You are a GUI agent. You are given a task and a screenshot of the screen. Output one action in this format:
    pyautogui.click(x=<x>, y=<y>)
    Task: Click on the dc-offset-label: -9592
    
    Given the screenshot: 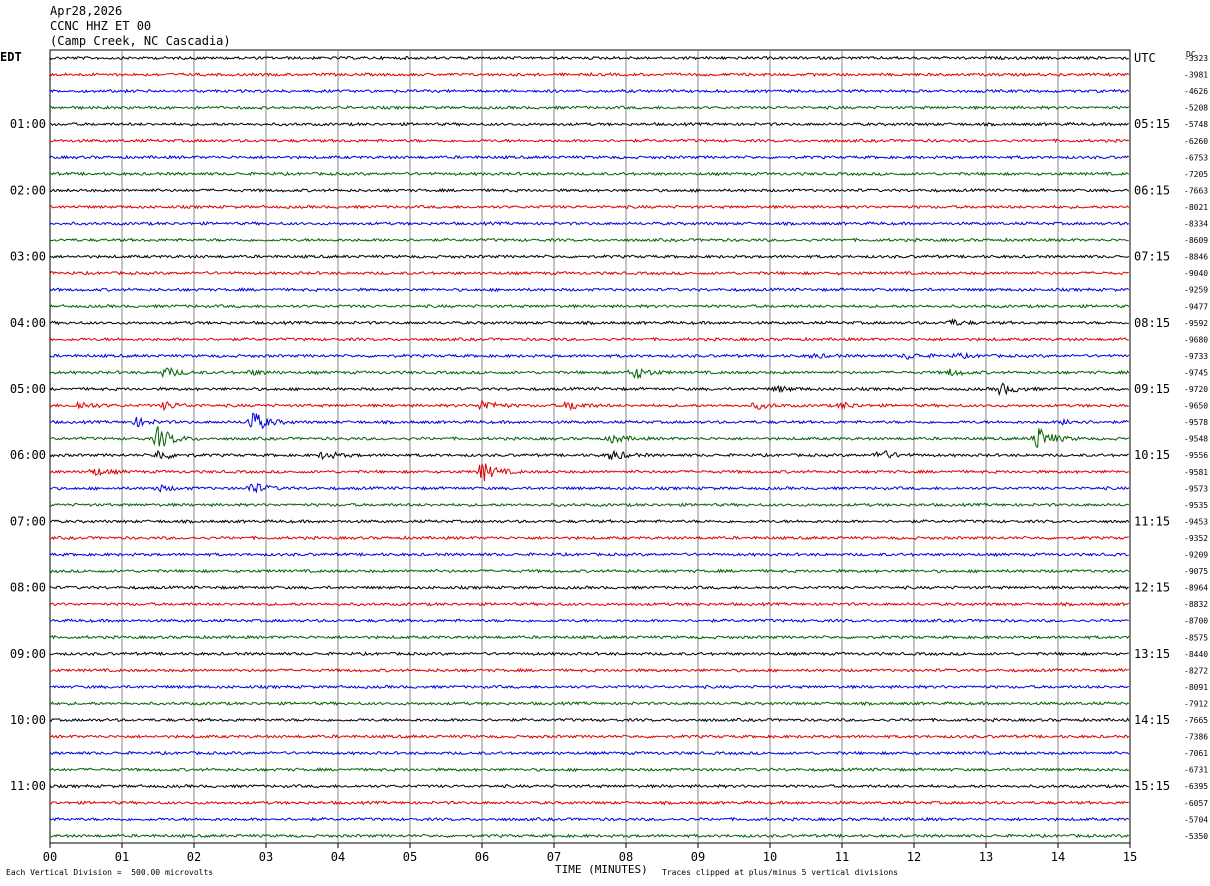 What is the action you would take?
    pyautogui.click(x=1196, y=323)
    